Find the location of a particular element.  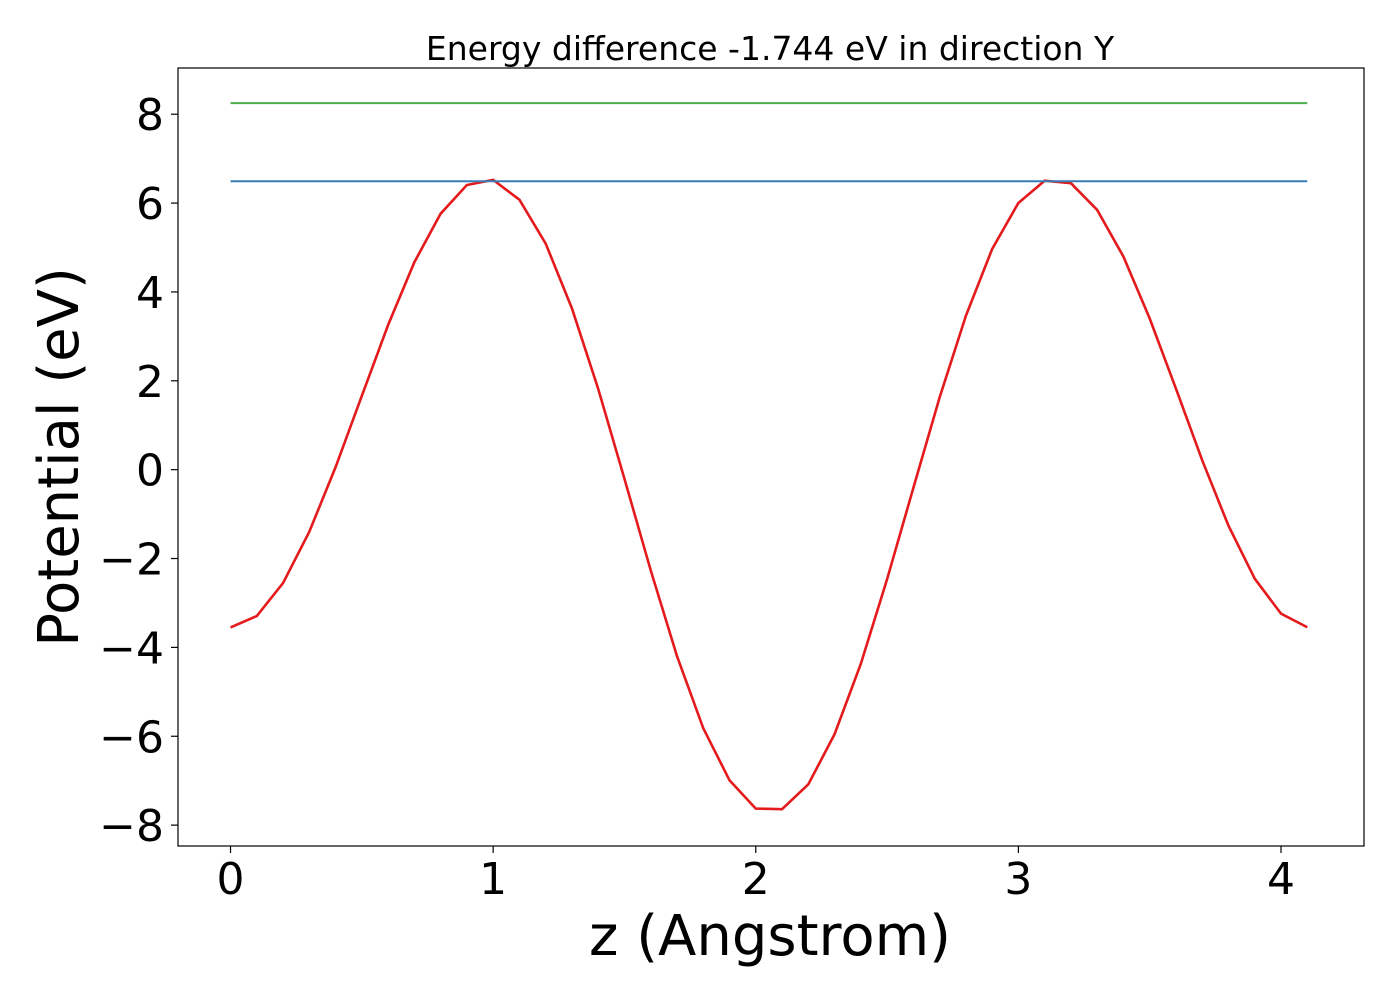

y-tick-label: 4 is located at coordinates (150, 293).